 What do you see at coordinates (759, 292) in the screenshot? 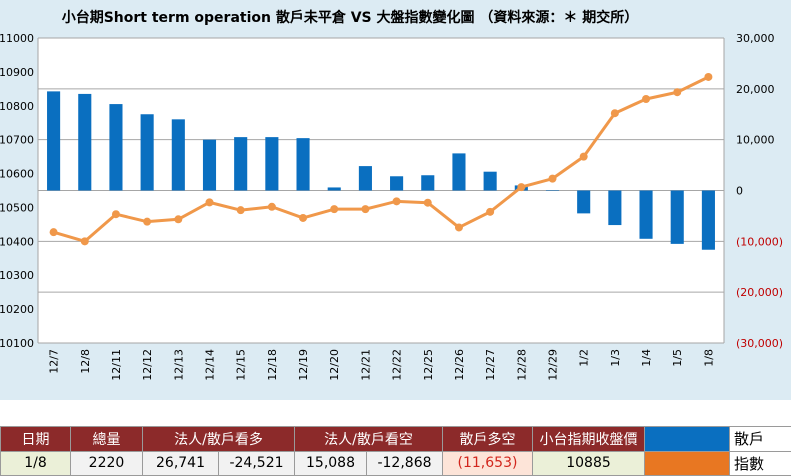
I see `right-tick-label: (20,000)` at bounding box center [759, 292].